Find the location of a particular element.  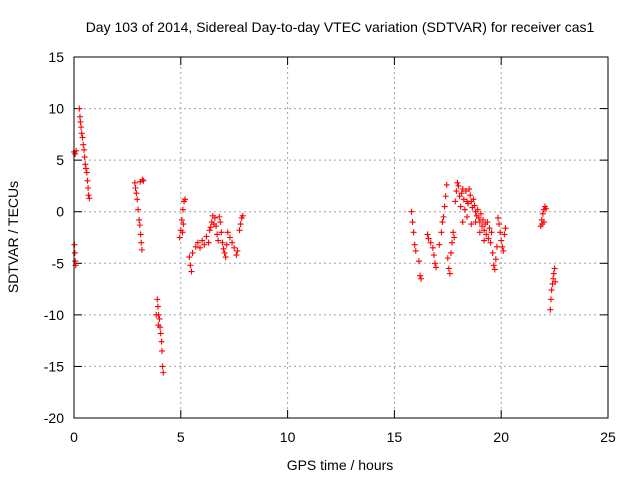

y-tick-label: 10 is located at coordinates (56, 109).